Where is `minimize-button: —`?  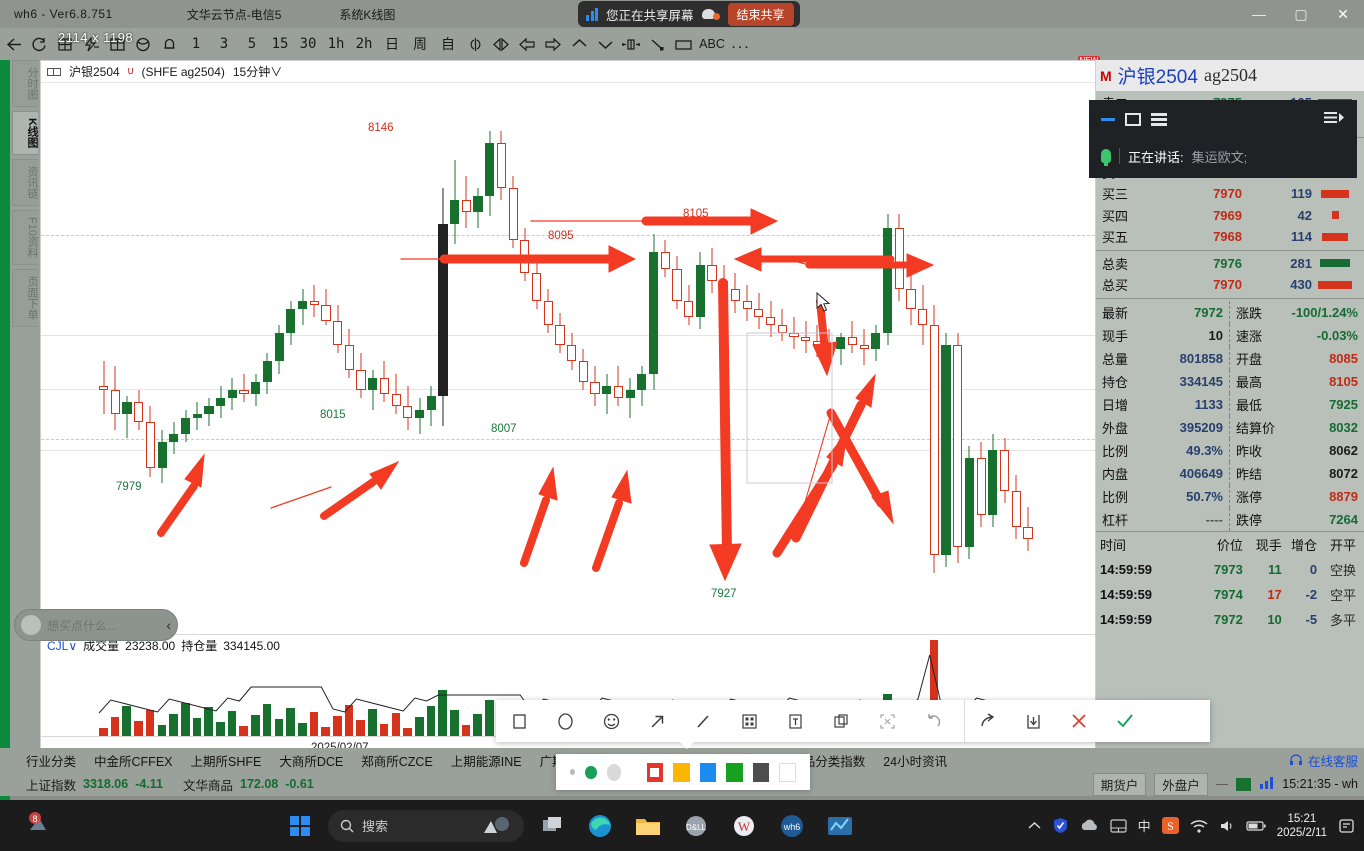 minimize-button: — is located at coordinates (1259, 14).